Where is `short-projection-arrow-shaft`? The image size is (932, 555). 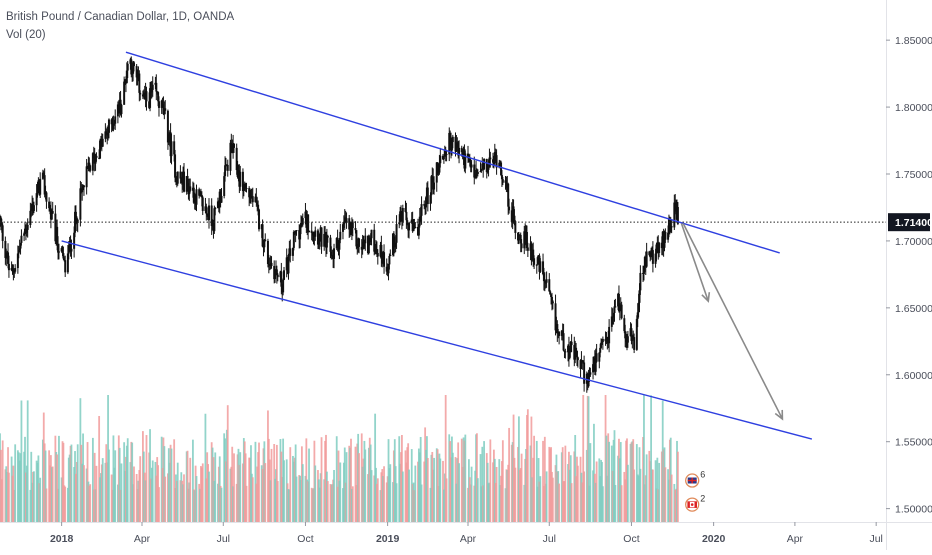 short-projection-arrow-shaft is located at coordinates (695, 262).